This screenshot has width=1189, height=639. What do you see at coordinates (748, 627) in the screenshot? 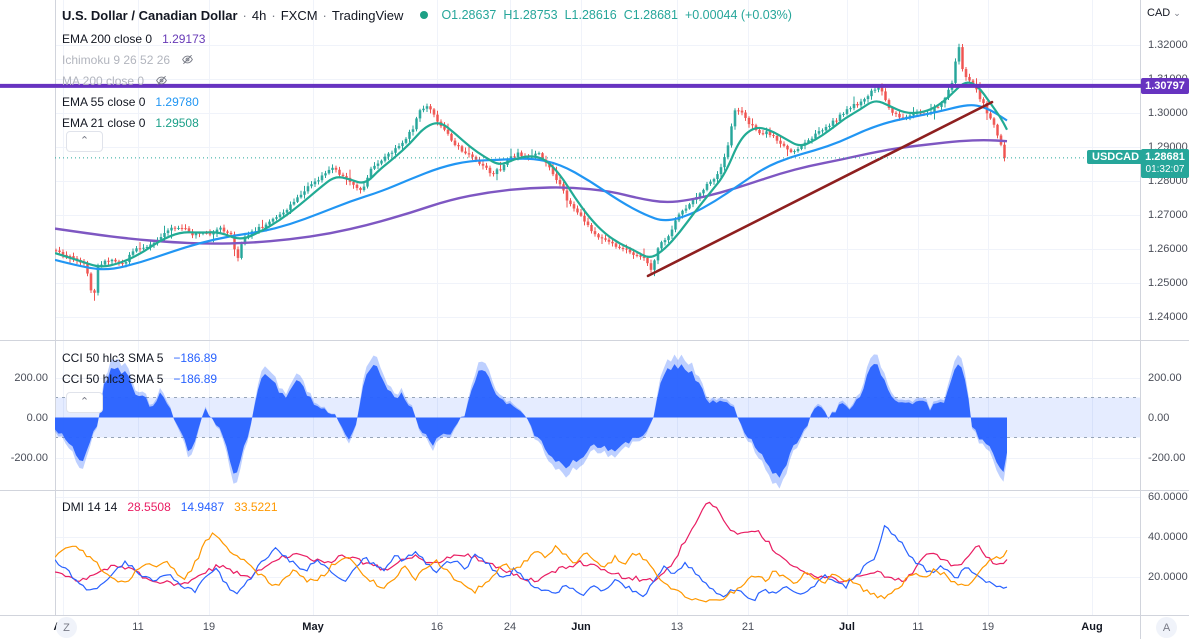
I see `time-axis-label: 21` at bounding box center [748, 627].